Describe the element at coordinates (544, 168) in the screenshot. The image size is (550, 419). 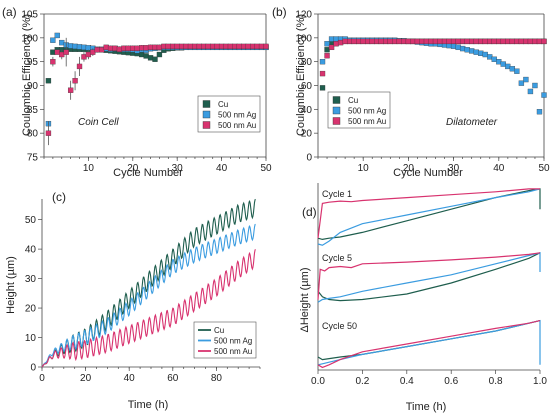
I see `panel-b-x-tick-label: 50` at that location.